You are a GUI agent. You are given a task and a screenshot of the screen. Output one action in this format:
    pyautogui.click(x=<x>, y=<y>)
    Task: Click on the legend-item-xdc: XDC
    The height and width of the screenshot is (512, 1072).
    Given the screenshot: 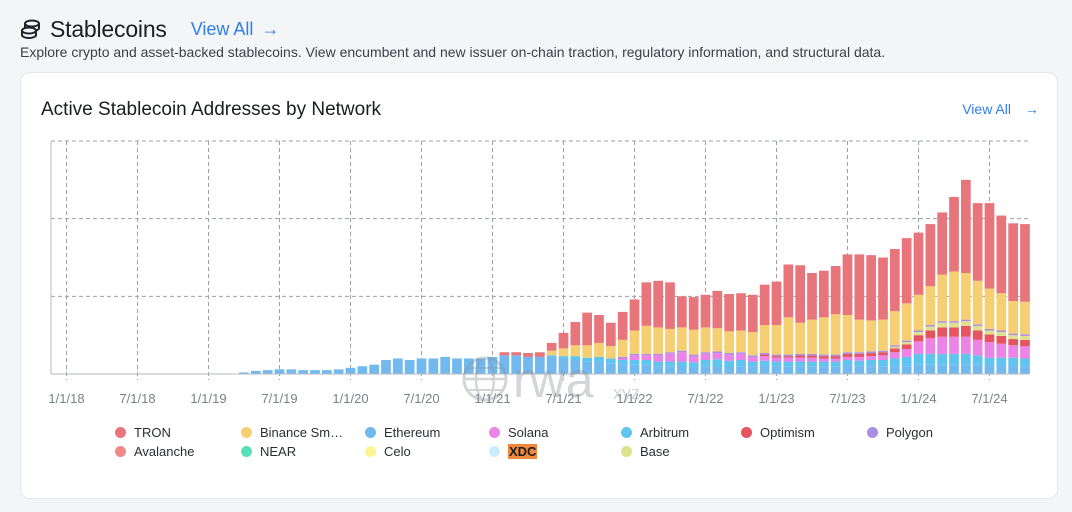 What is the action you would take?
    pyautogui.click(x=513, y=451)
    